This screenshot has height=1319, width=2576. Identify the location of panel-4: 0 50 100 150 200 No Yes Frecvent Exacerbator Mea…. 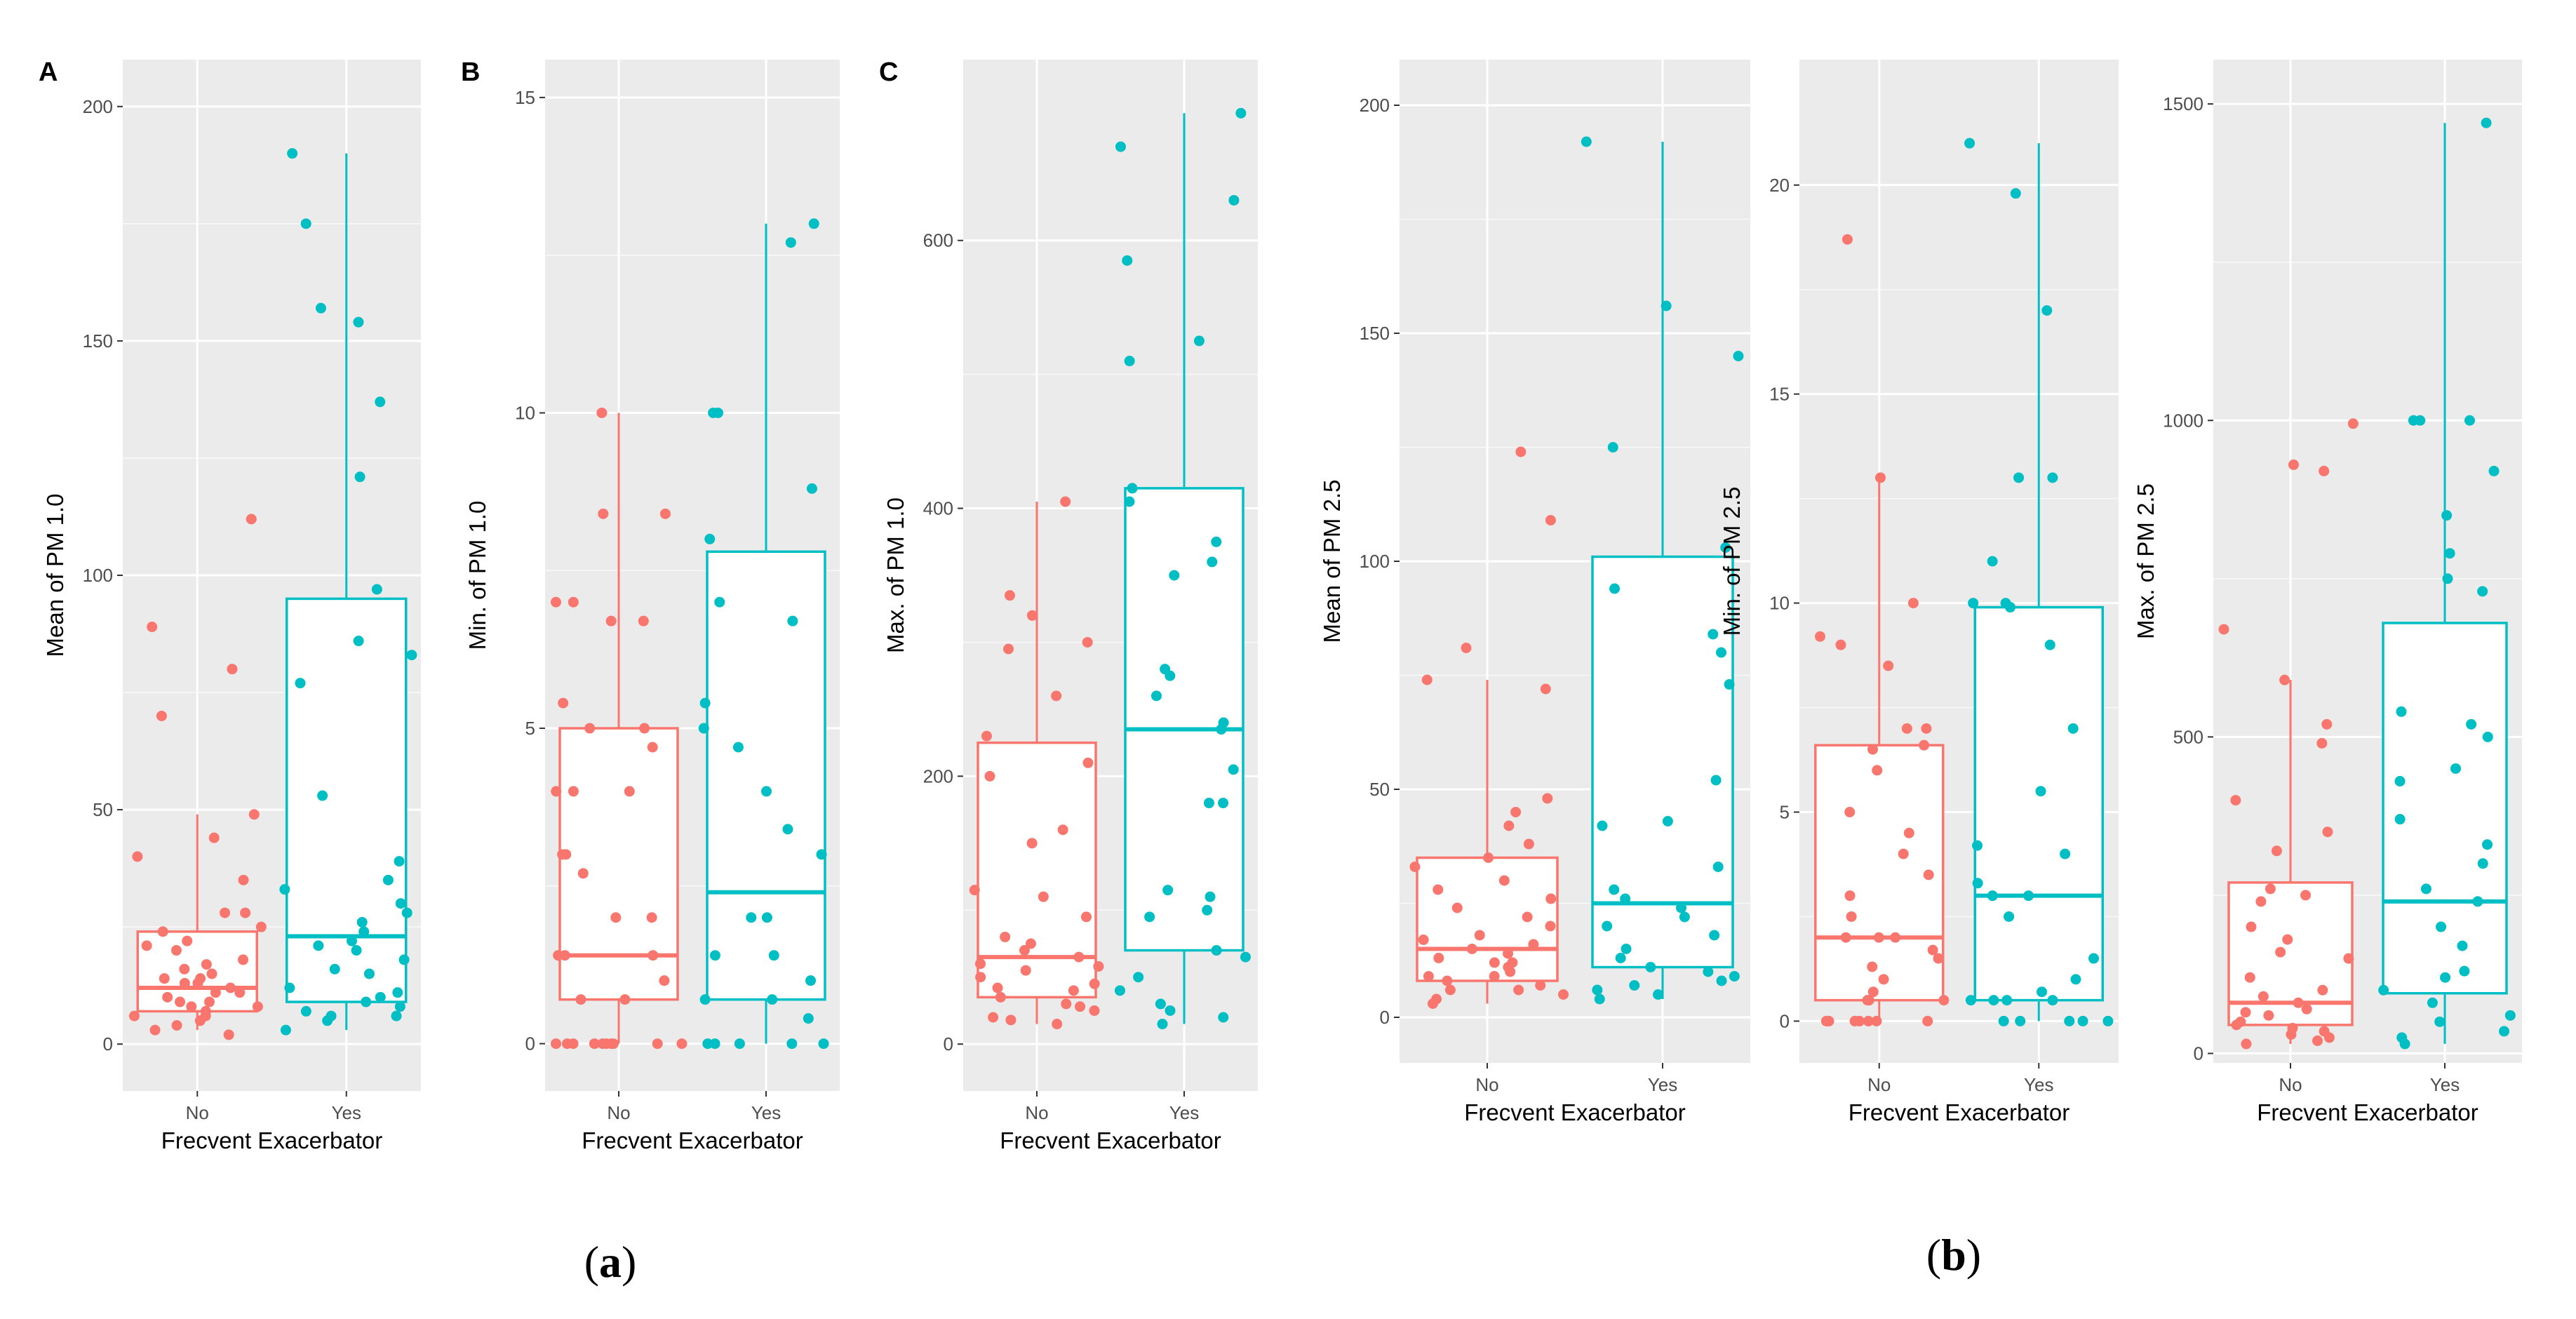
(1534, 592).